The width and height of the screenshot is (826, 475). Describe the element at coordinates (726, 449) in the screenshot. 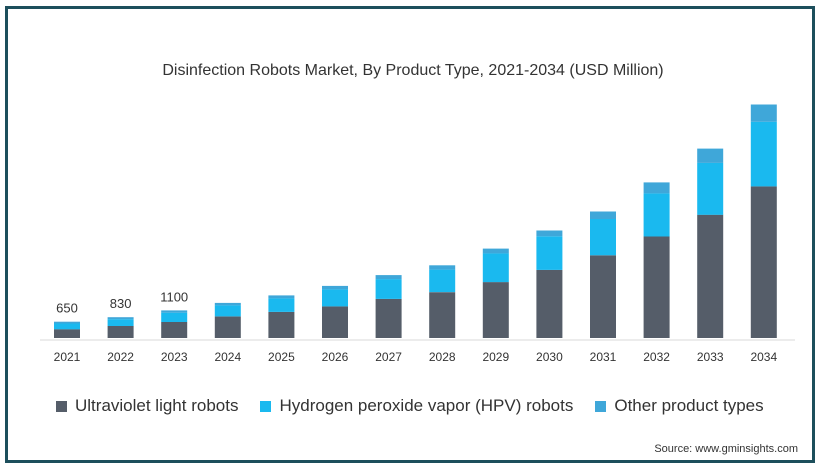

I see `source-note: Source: www.gminsights.com` at that location.